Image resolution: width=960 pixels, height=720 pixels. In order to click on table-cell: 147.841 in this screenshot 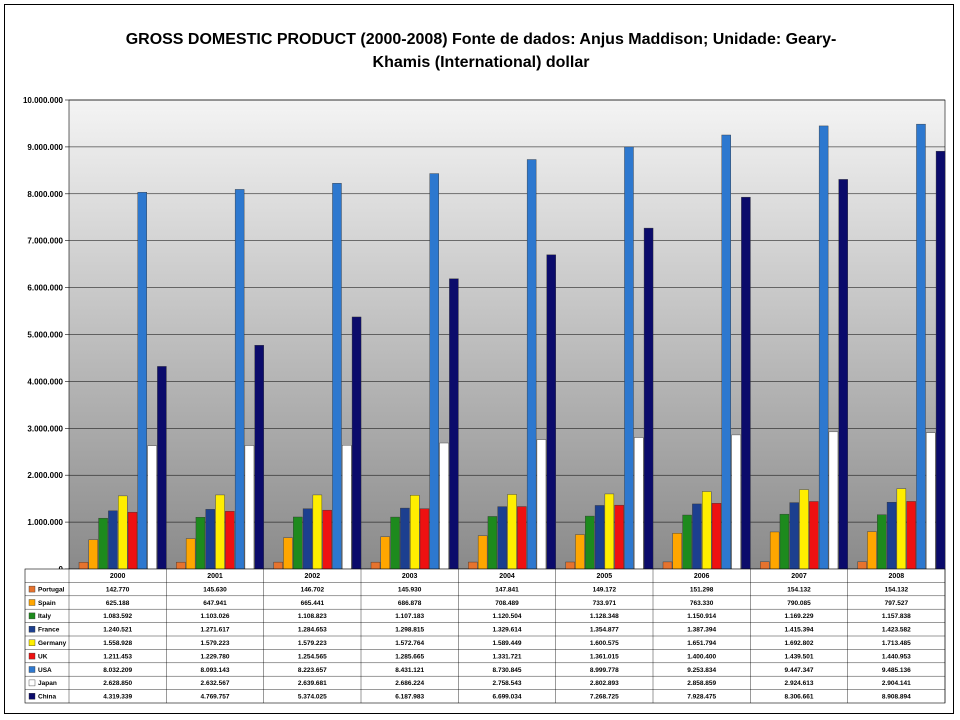, I will do `click(507, 589)`.